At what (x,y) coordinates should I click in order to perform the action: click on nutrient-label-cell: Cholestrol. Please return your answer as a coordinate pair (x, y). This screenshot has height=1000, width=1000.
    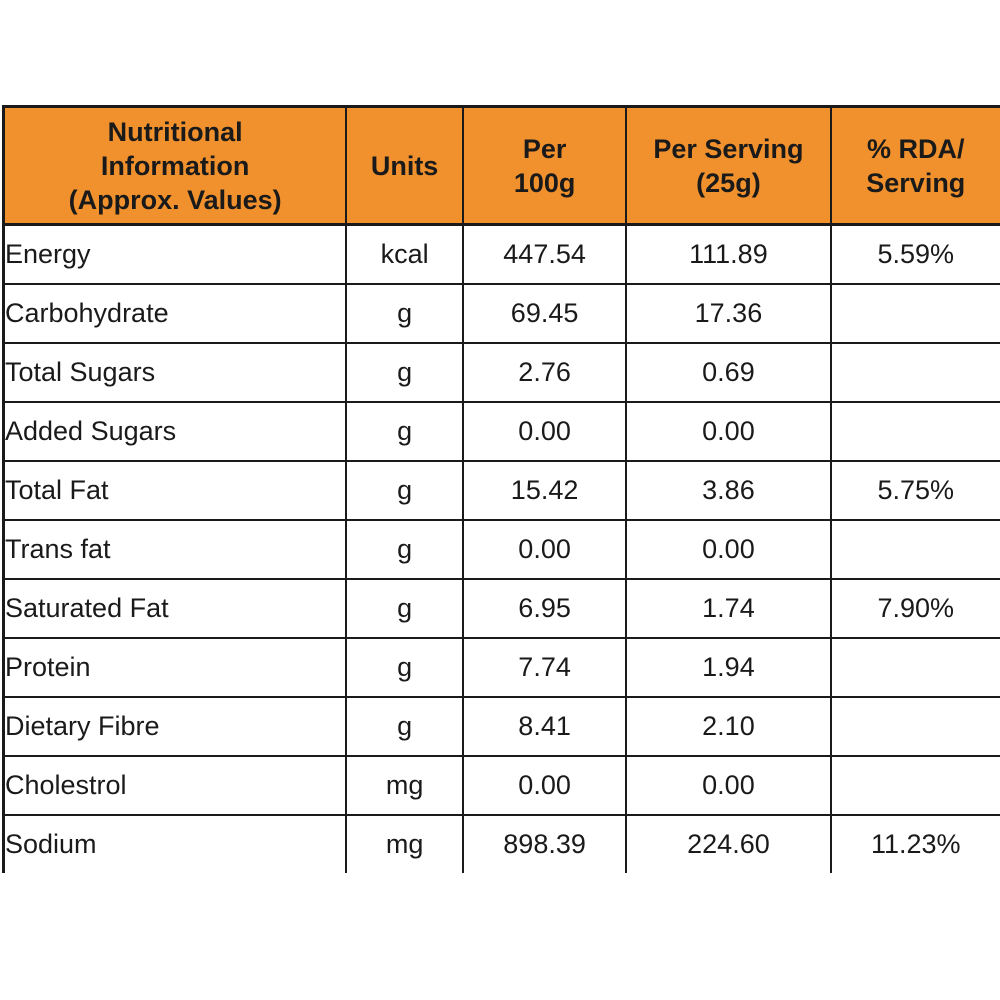
    Looking at the image, I should click on (175, 785).